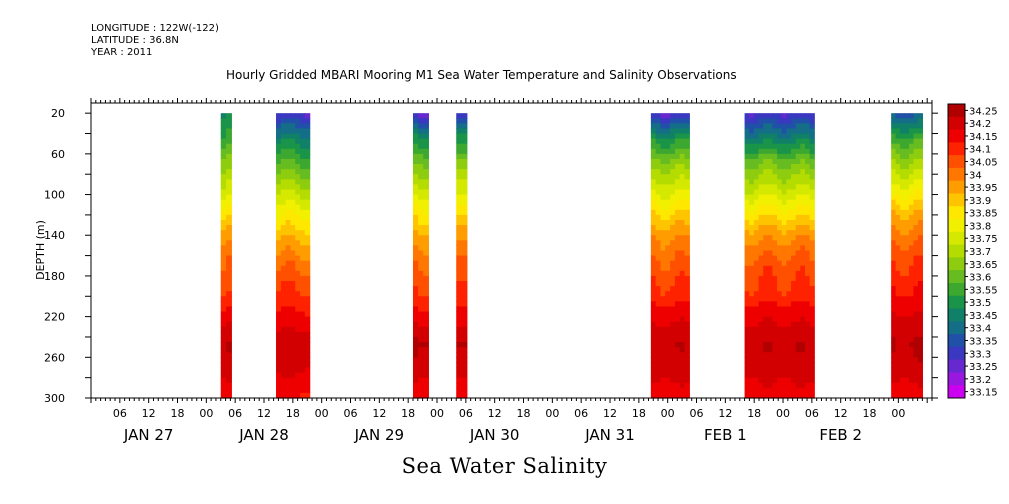 This screenshot has width=1009, height=504. What do you see at coordinates (956, 174) in the screenshot?
I see `colorbar-swatch` at bounding box center [956, 174].